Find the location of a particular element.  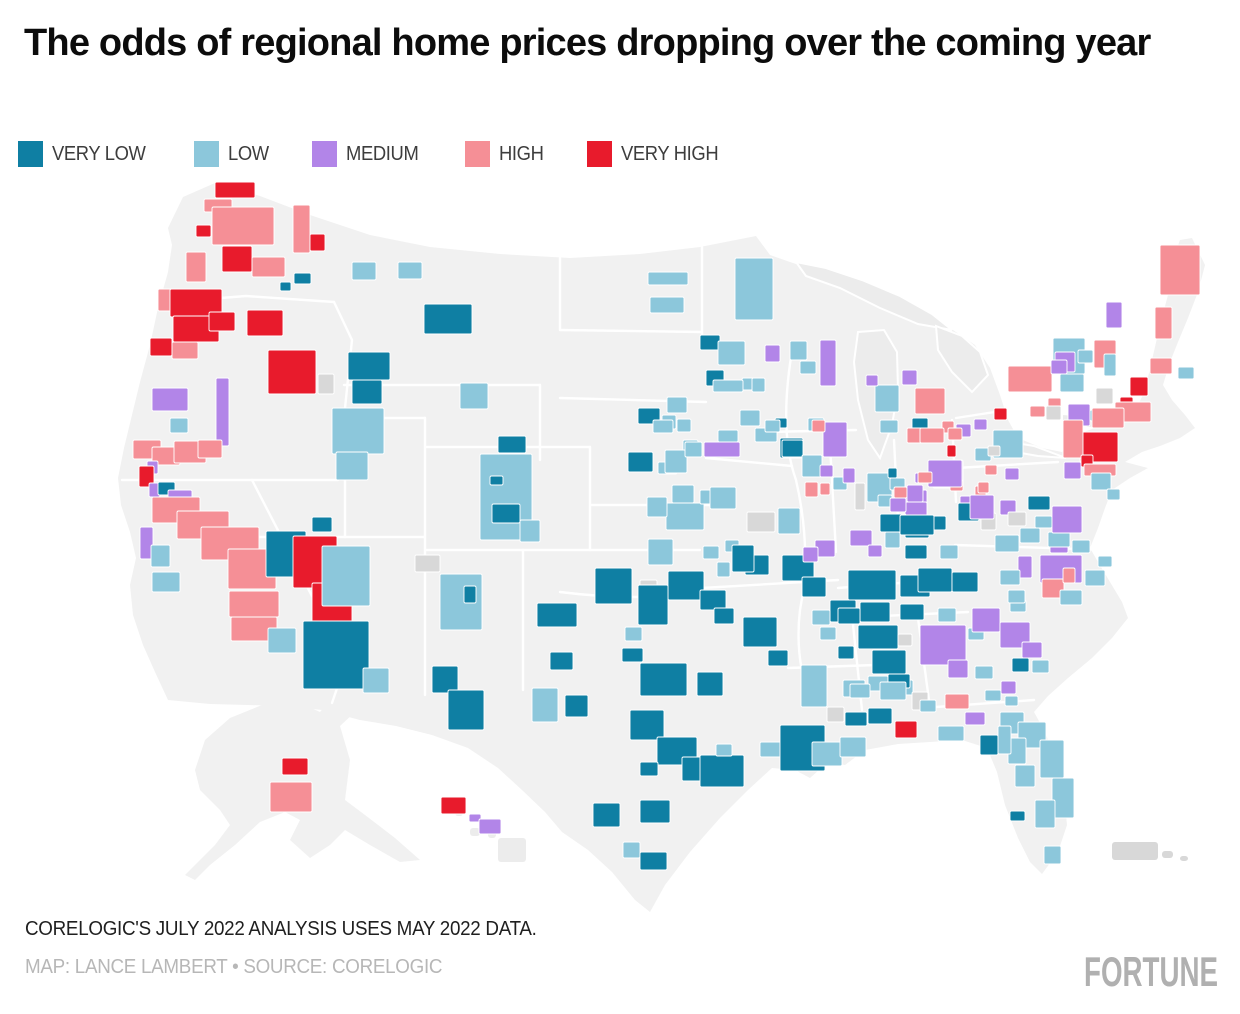

hawaii-island-shape is located at coordinates (475, 832).